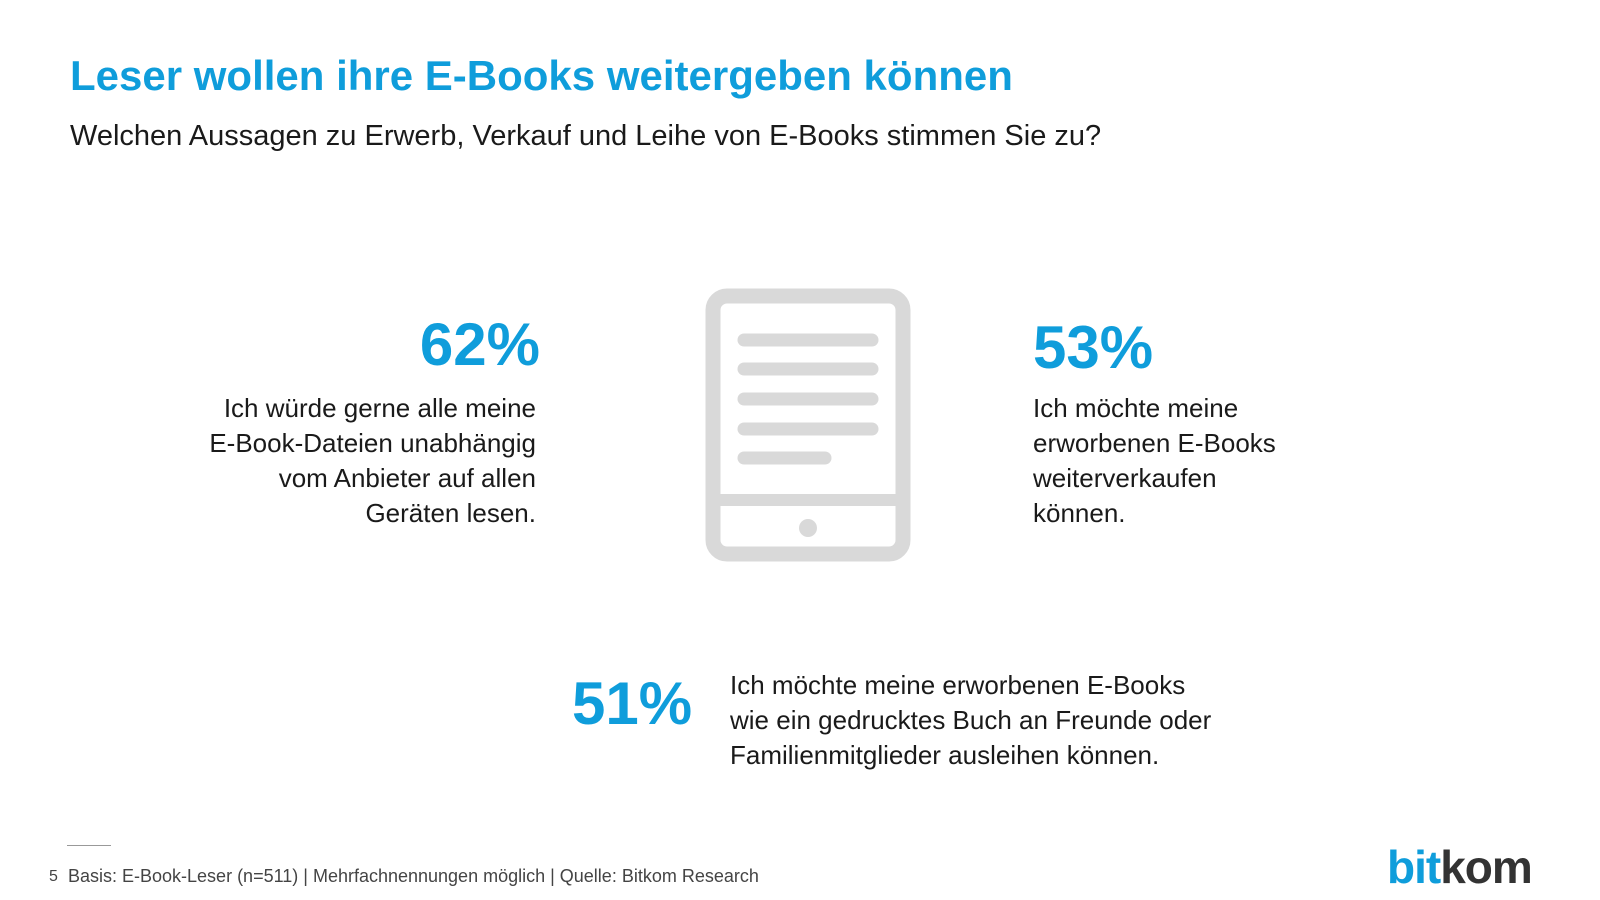 This screenshot has width=1600, height=900. What do you see at coordinates (632, 703) in the screenshot?
I see `stat-value: 51%` at bounding box center [632, 703].